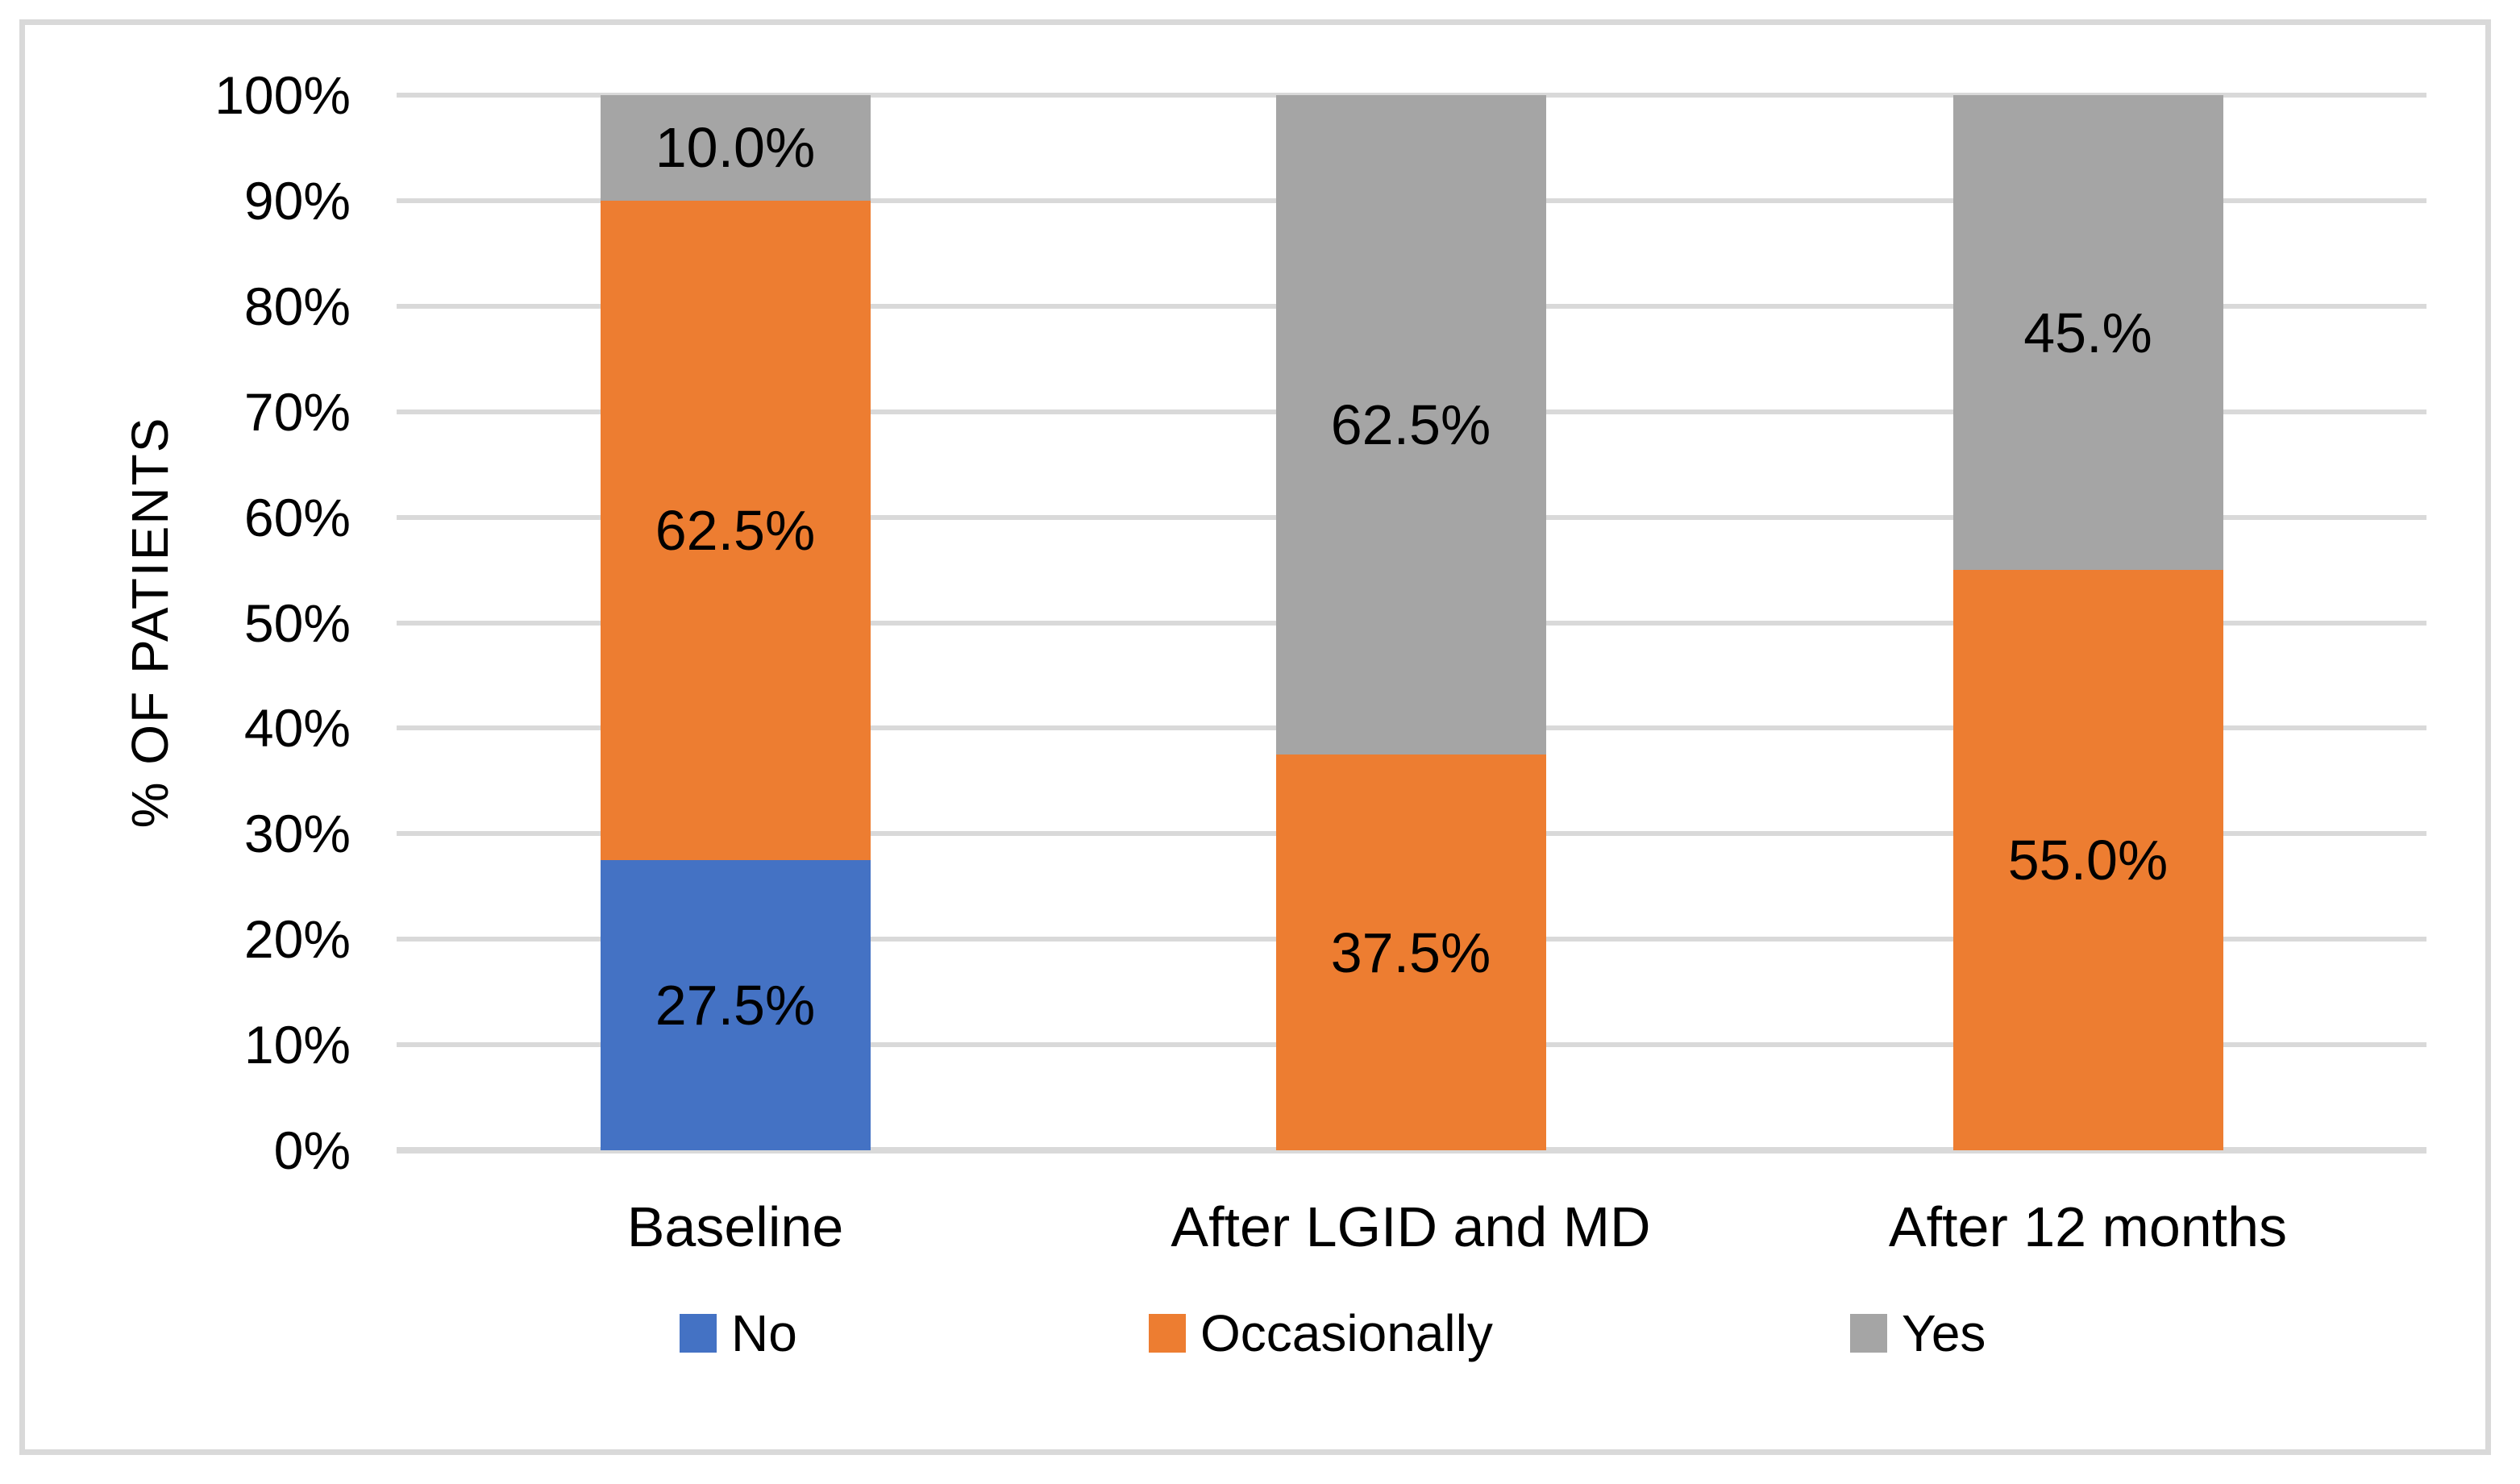 This screenshot has height=1484, width=2520. What do you see at coordinates (764, 1333) in the screenshot?
I see `legend-label: No` at bounding box center [764, 1333].